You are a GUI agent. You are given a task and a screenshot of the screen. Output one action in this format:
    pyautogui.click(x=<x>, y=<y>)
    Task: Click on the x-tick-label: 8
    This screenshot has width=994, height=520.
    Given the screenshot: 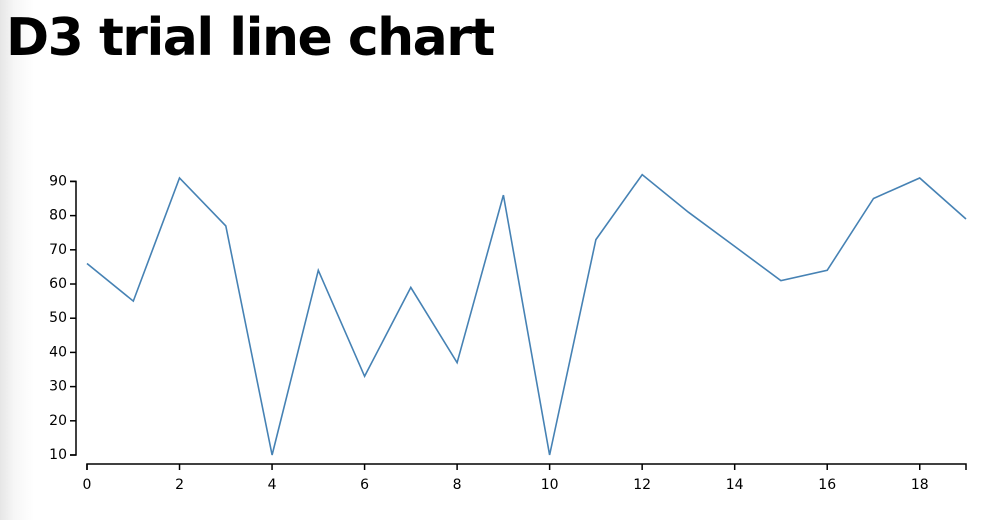 What is the action you would take?
    pyautogui.click(x=457, y=485)
    